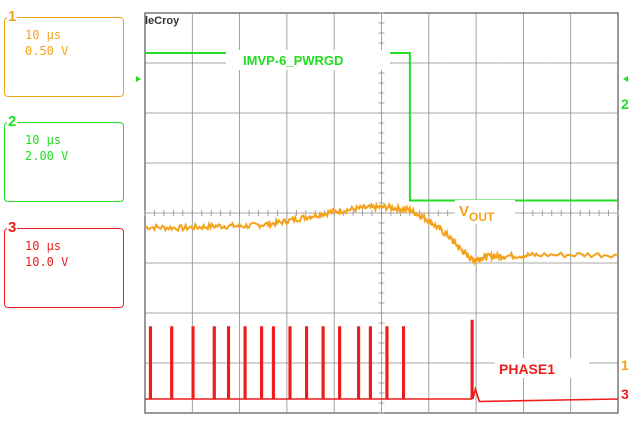  I want to click on phase-label-bg, so click(542, 368).